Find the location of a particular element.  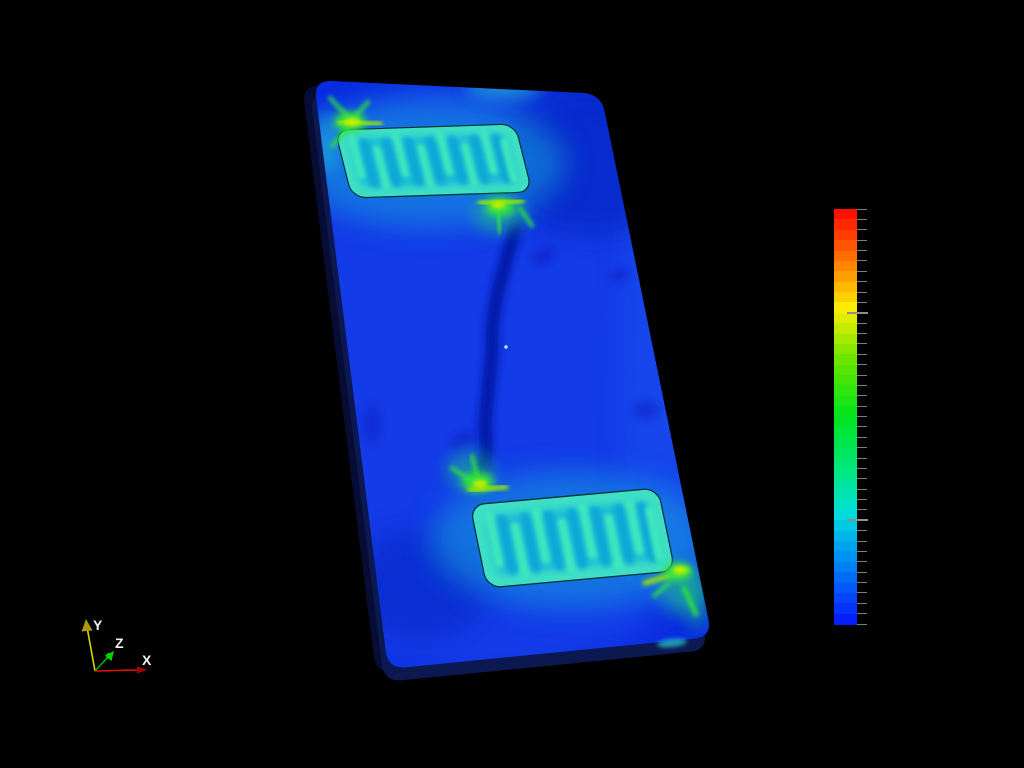

heatsink-top is located at coordinates (433, 161).